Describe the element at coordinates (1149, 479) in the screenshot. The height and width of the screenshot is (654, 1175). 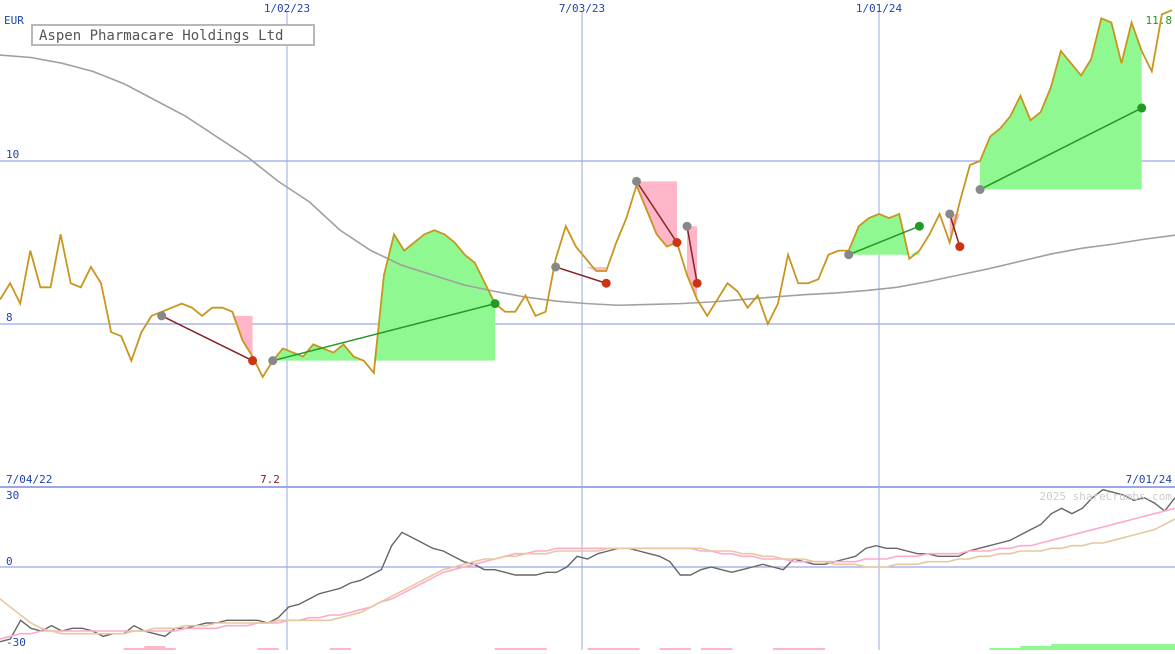
I see `end-date-label: 7/01/24` at that location.